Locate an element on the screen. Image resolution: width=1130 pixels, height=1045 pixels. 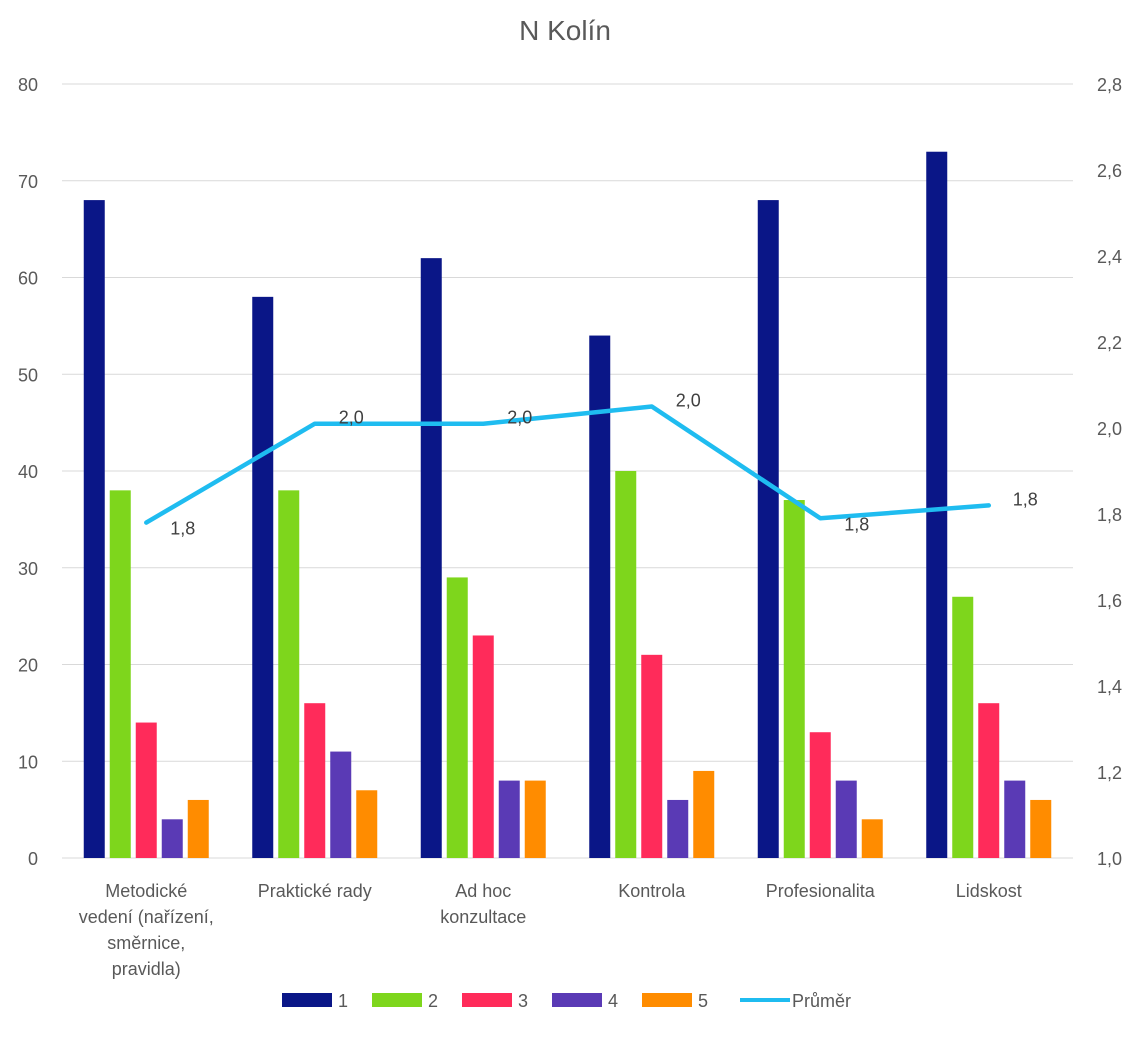
category-label-line: směrnice, is located at coordinates (146, 943).